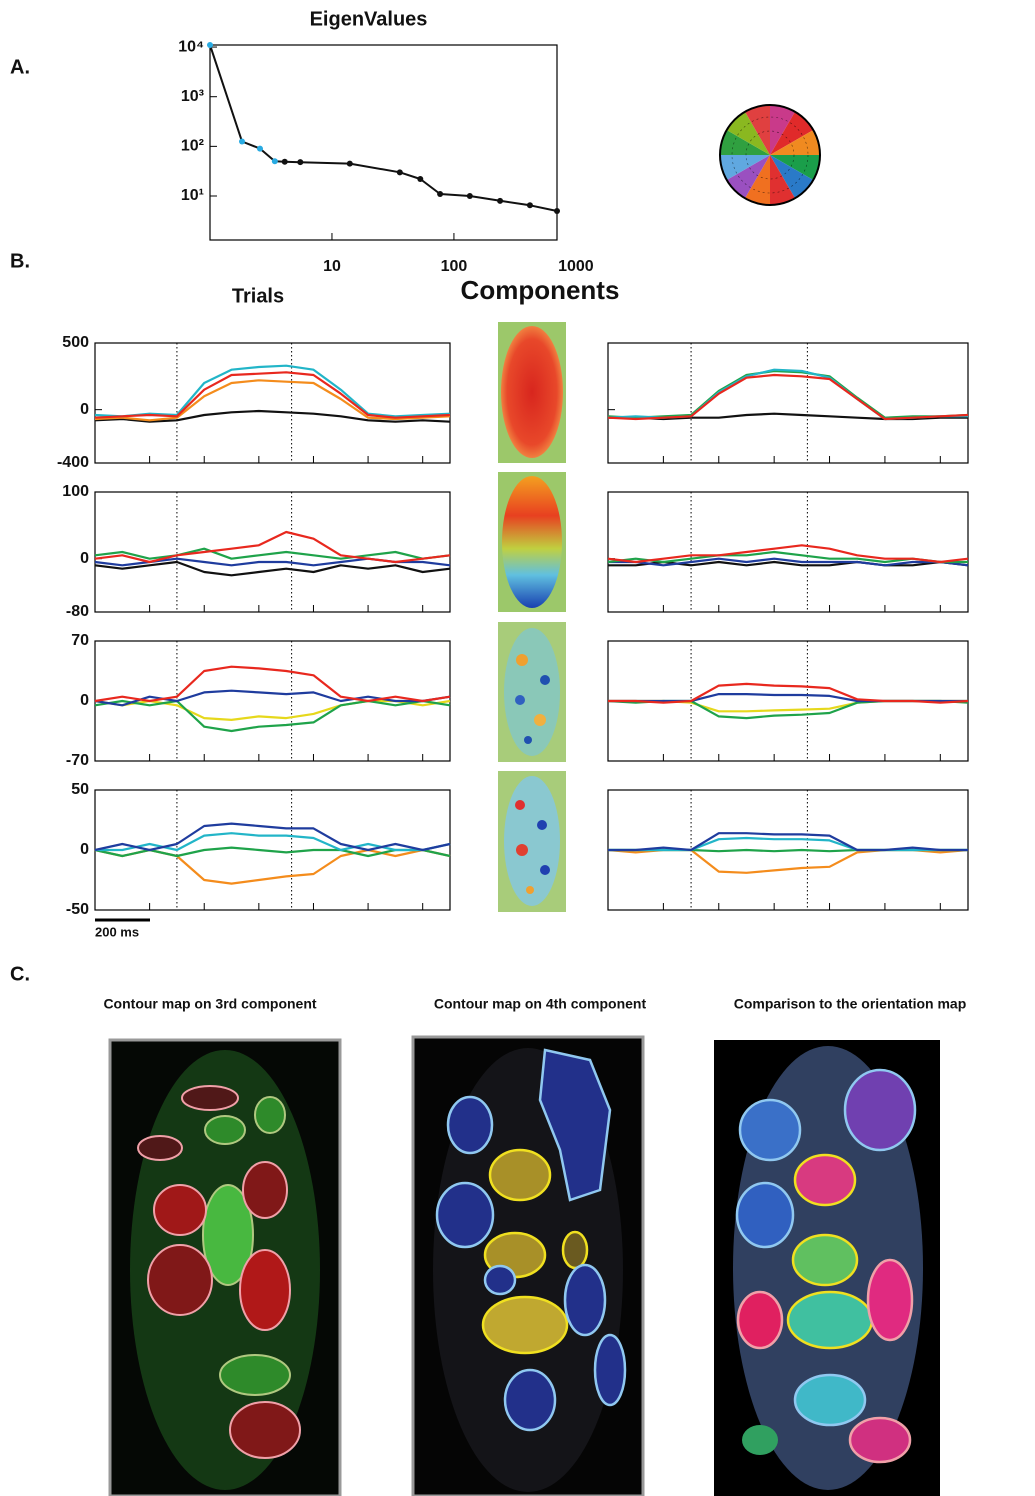 The image size is (1035, 1496). I want to click on contour-title: Contour map on 3rd component, so click(209, 1004).